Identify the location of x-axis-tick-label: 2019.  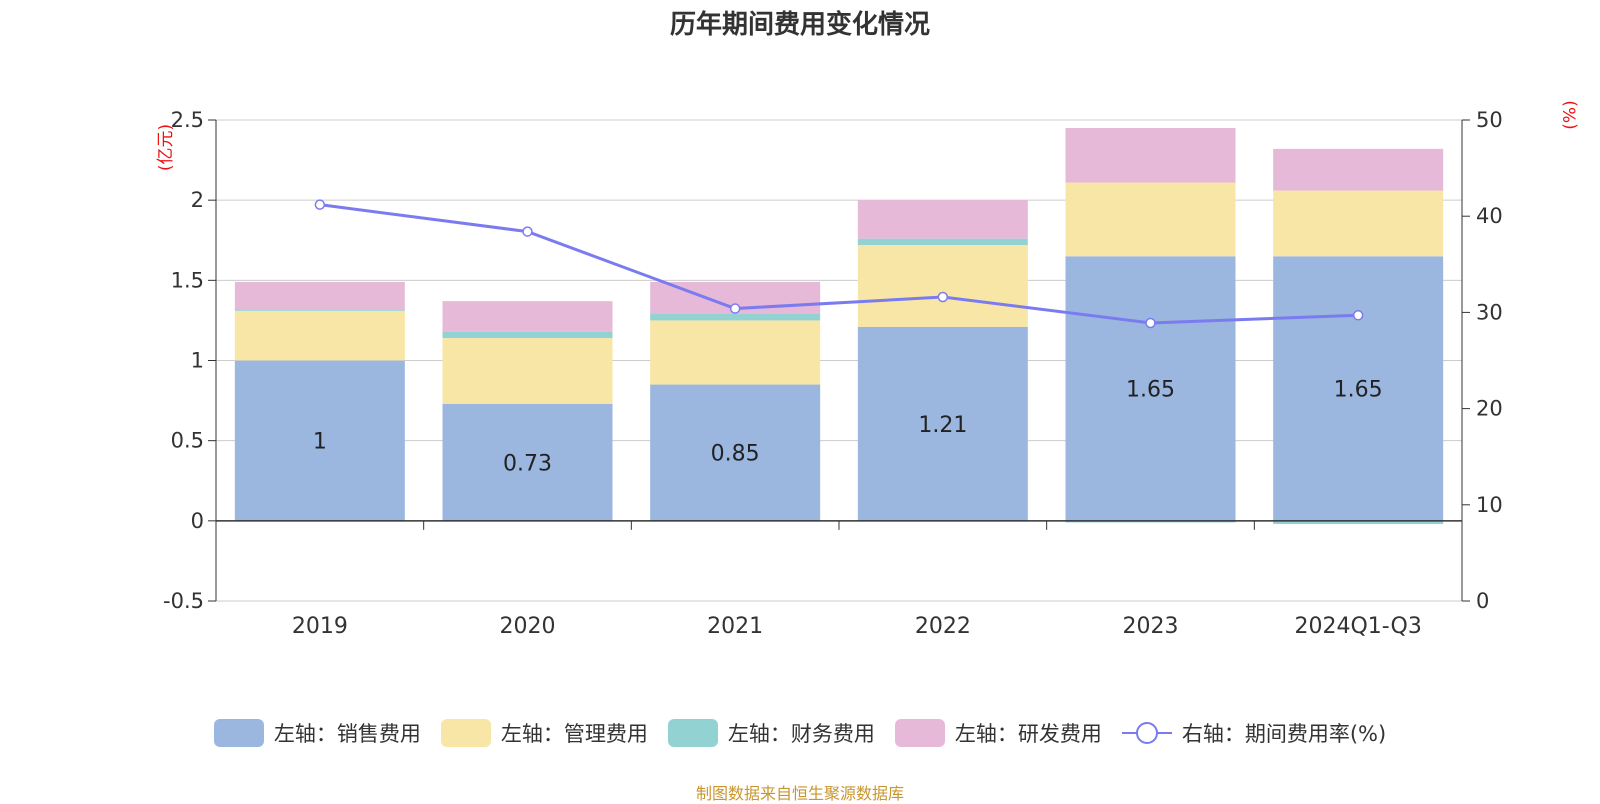
(320, 626).